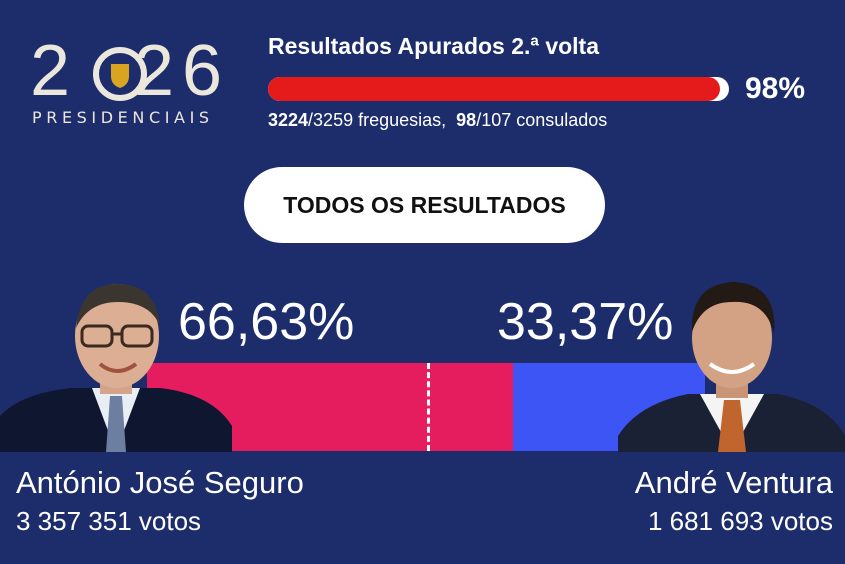 The height and width of the screenshot is (564, 845). What do you see at coordinates (154, 71) in the screenshot?
I see `logo-digit-2b: 2` at bounding box center [154, 71].